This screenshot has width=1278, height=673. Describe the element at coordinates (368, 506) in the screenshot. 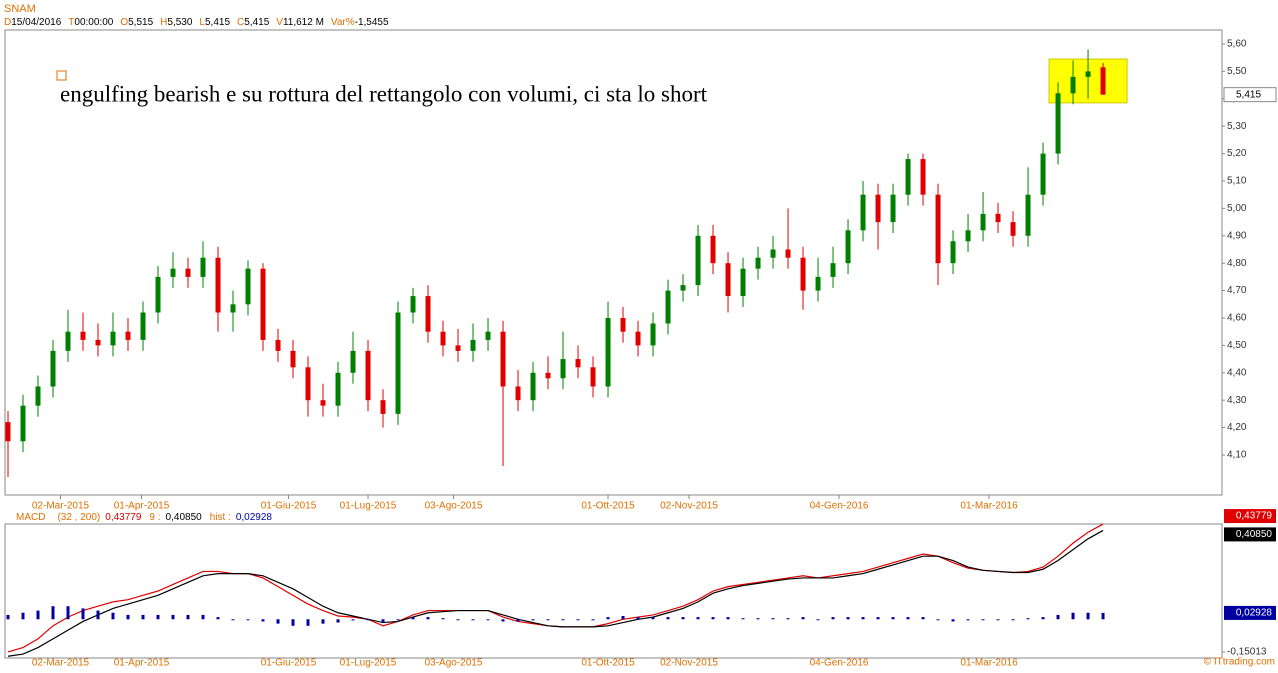

I see `x-tick-label: 01-Lug-2015` at that location.